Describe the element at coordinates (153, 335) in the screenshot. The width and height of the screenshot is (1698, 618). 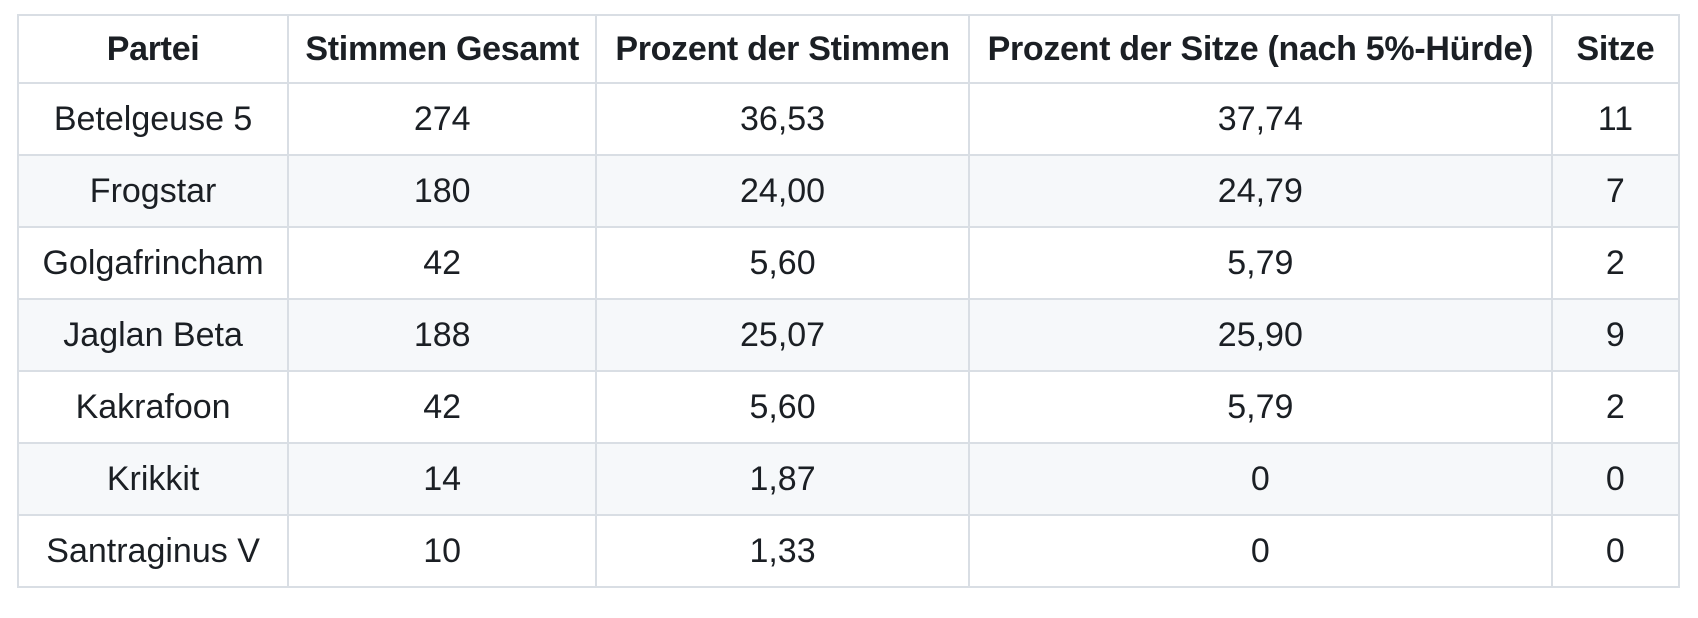
I see `cell-partei: Jaglan Beta` at that location.